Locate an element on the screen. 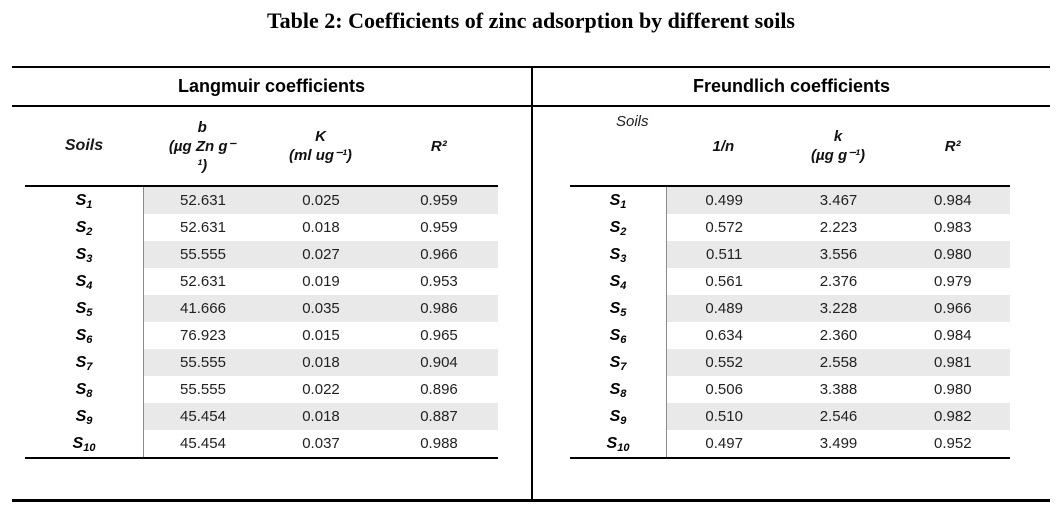 The image size is (1062, 506). row-data-cells: 0.510 2.546 0.982 is located at coordinates (838, 416).